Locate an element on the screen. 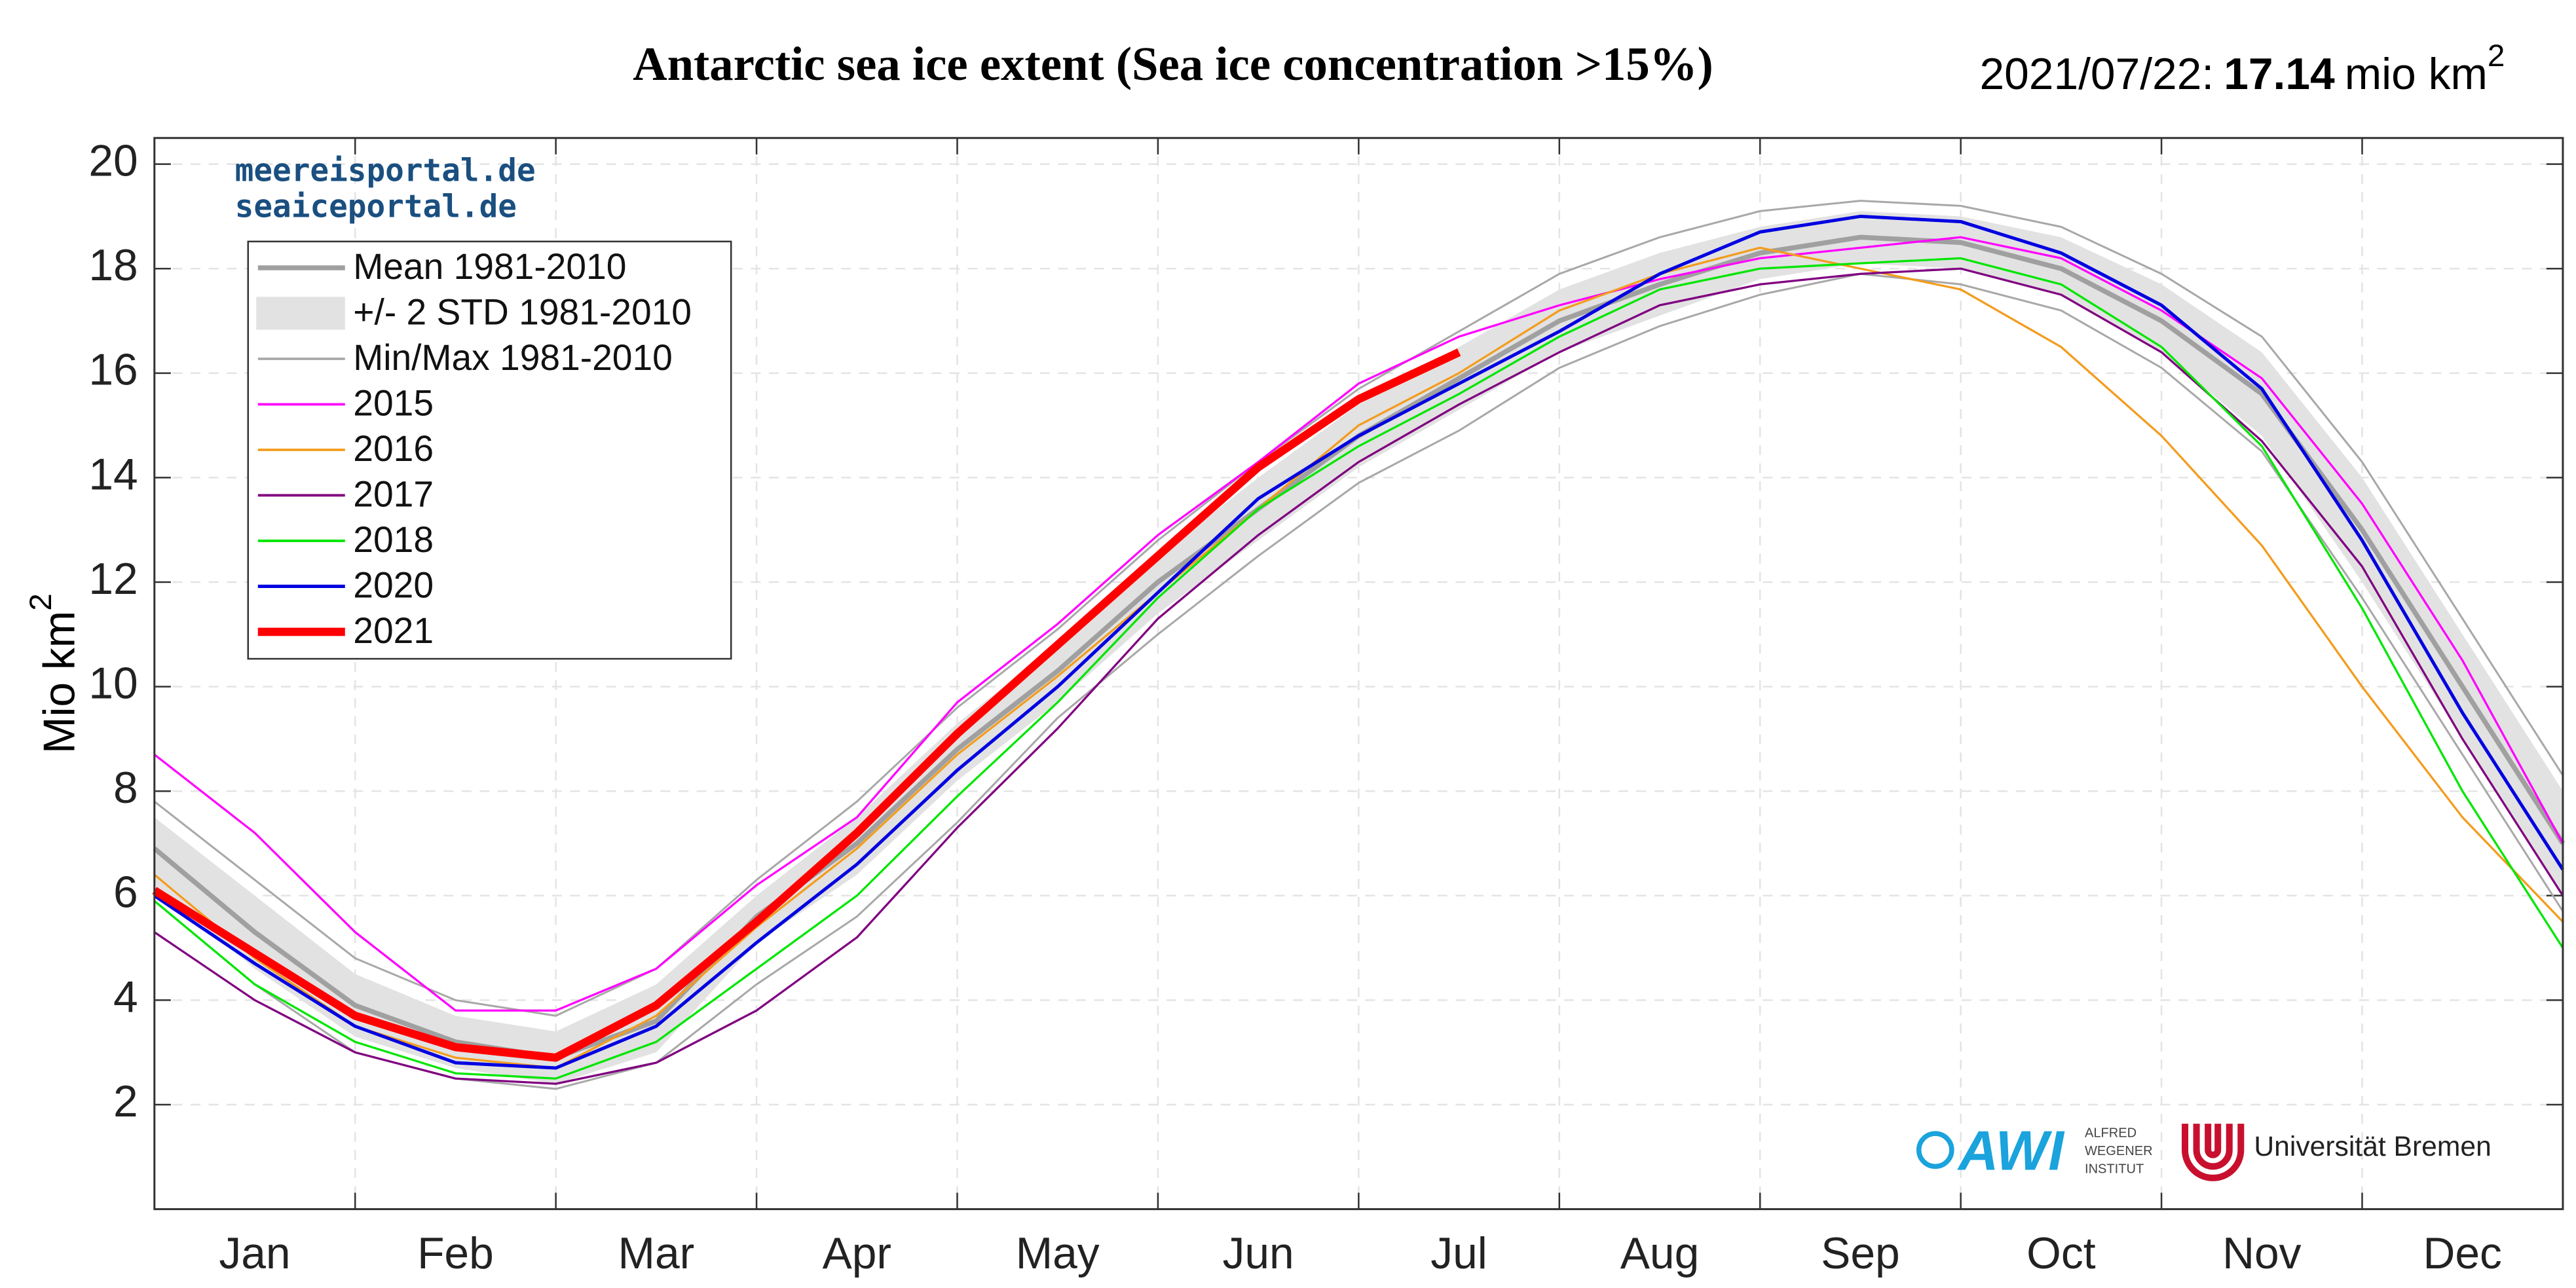 This screenshot has height=1288, width=2576. annotation: 2021/07/22: 17.14 mio km2 is located at coordinates (2242, 68).